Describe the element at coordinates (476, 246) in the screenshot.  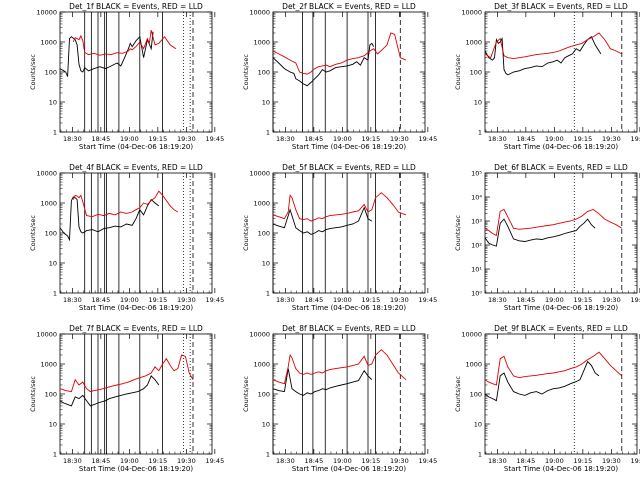
I see `y-tick-label: 10²` at that location.